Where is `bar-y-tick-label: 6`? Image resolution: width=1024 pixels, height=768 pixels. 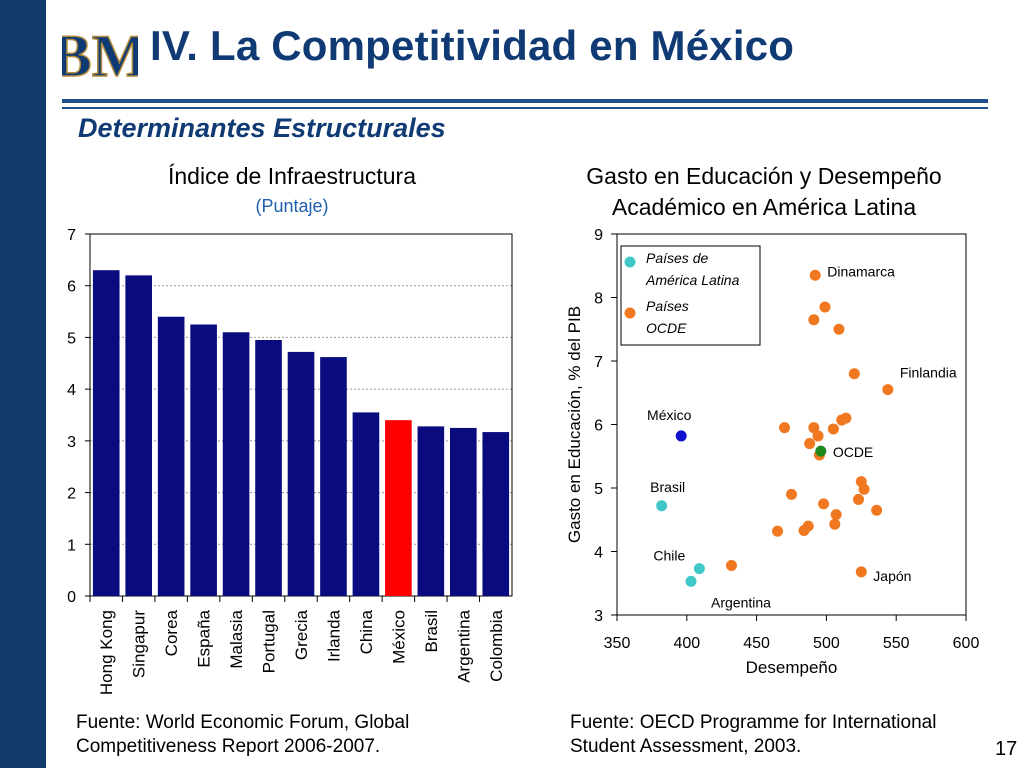 bar-y-tick-label: 6 is located at coordinates (71, 287).